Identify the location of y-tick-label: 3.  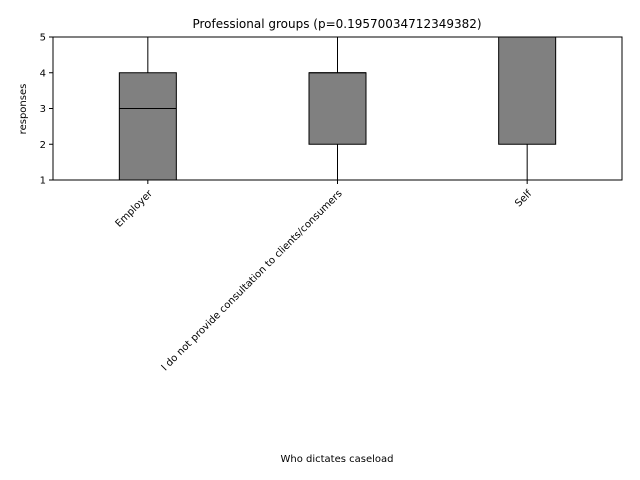
(43, 109).